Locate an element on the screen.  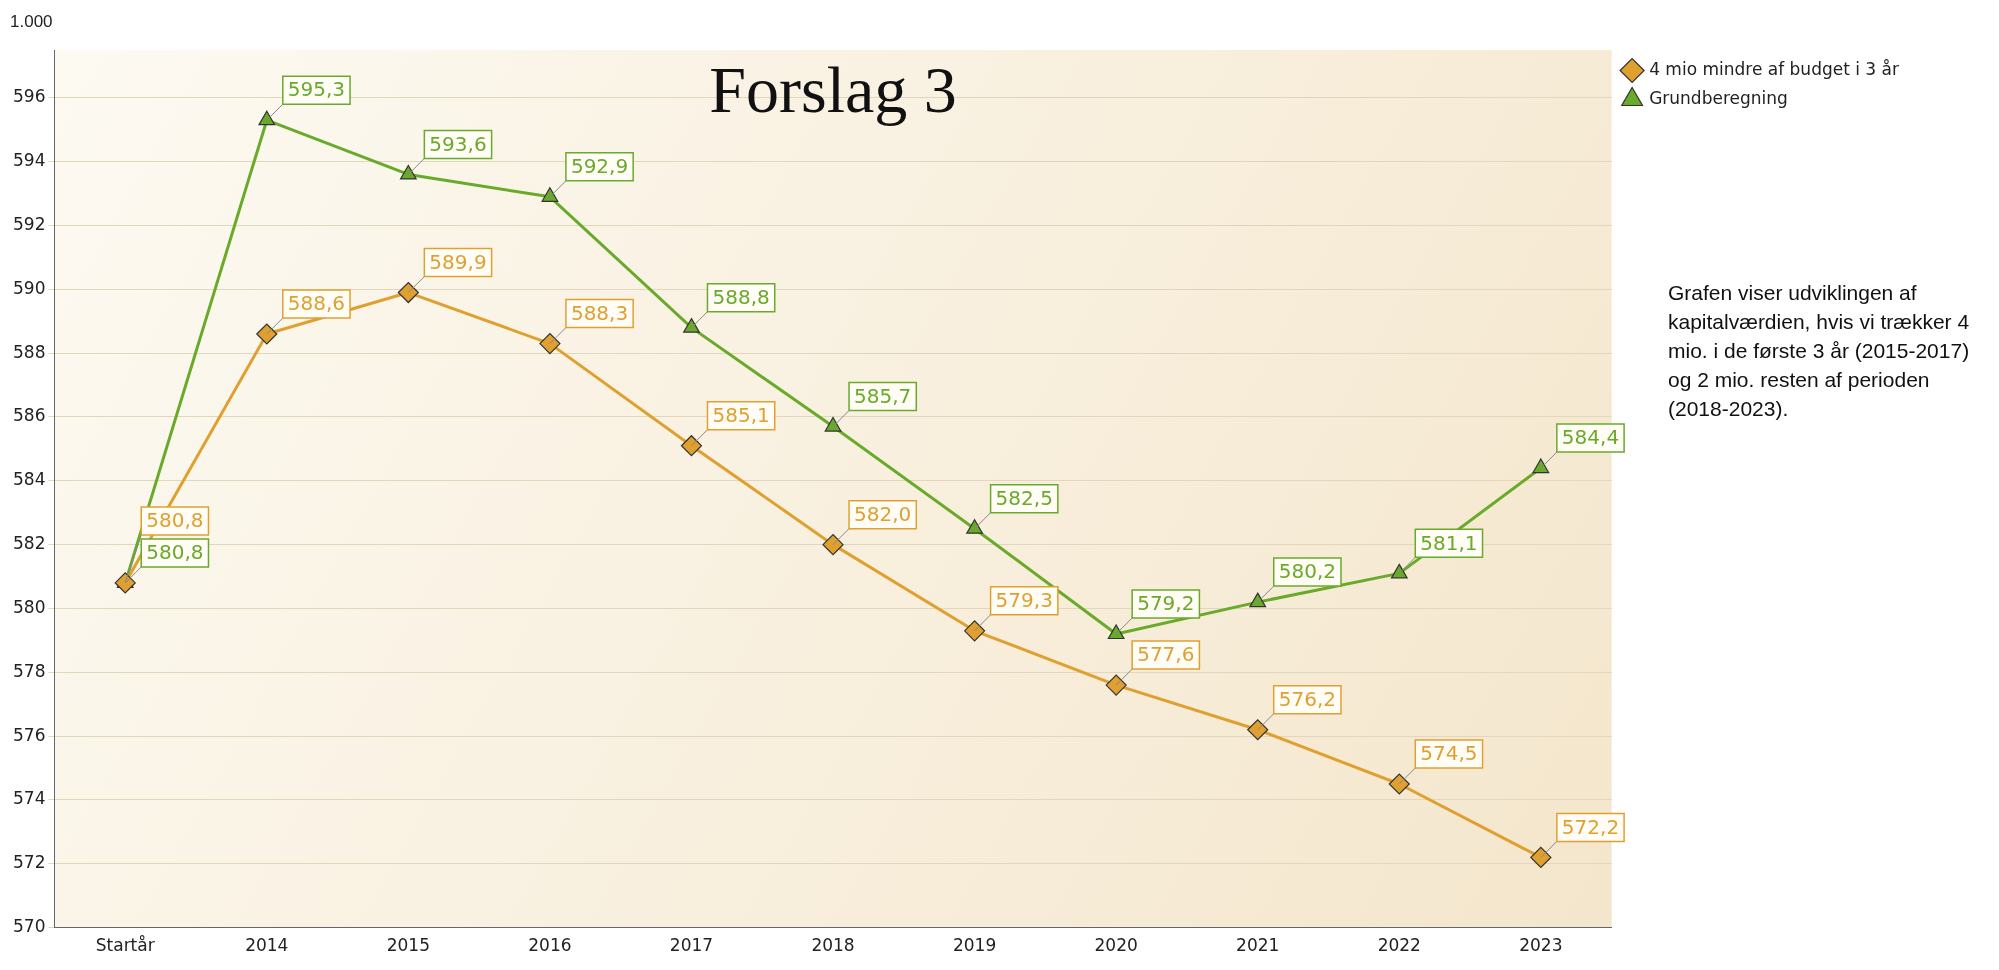
data-label: 585,1 is located at coordinates (741, 414).